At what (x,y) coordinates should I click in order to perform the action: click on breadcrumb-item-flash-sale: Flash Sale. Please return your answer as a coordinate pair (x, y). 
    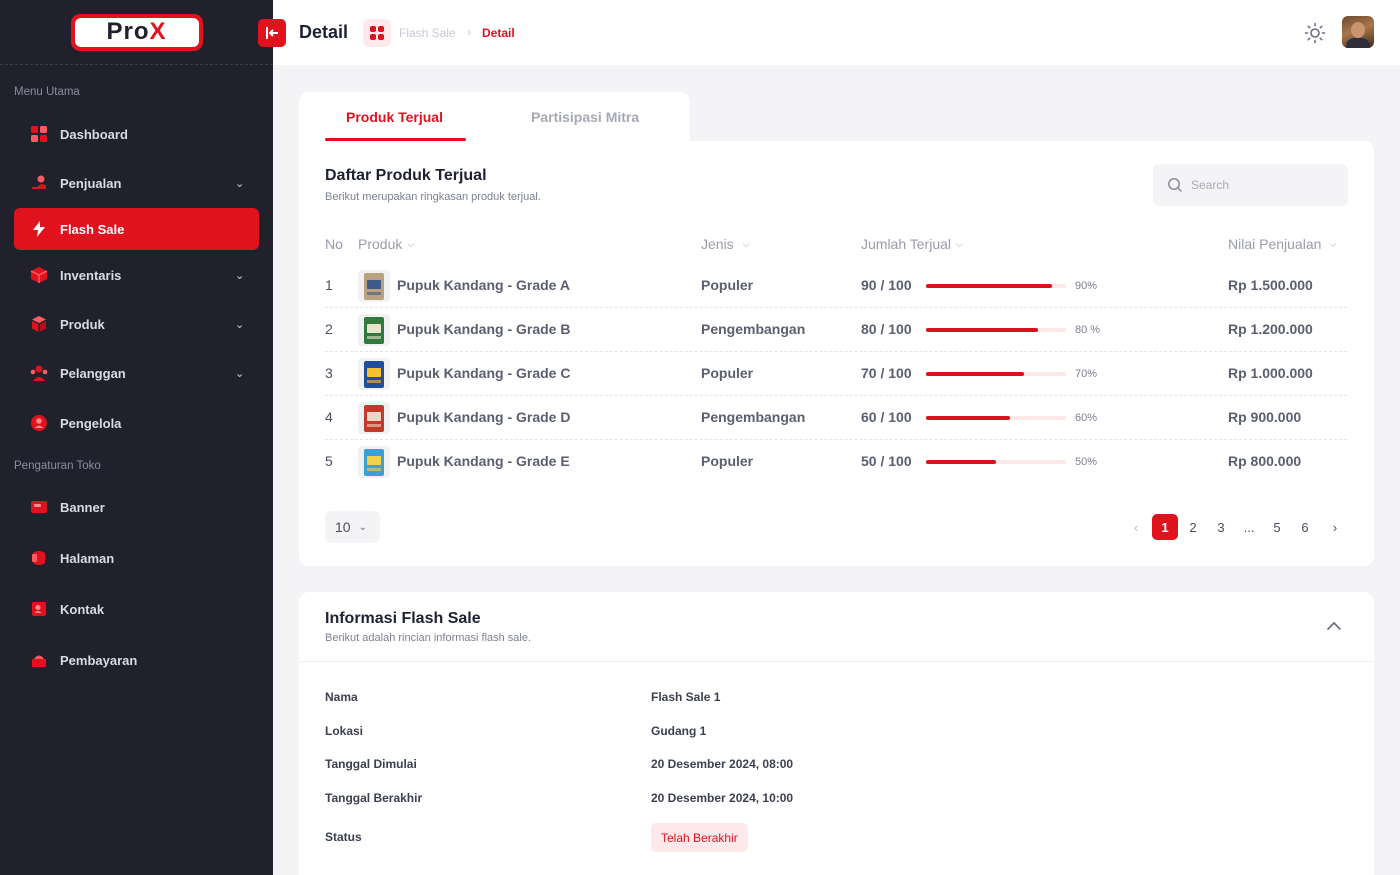
    Looking at the image, I should click on (427, 33).